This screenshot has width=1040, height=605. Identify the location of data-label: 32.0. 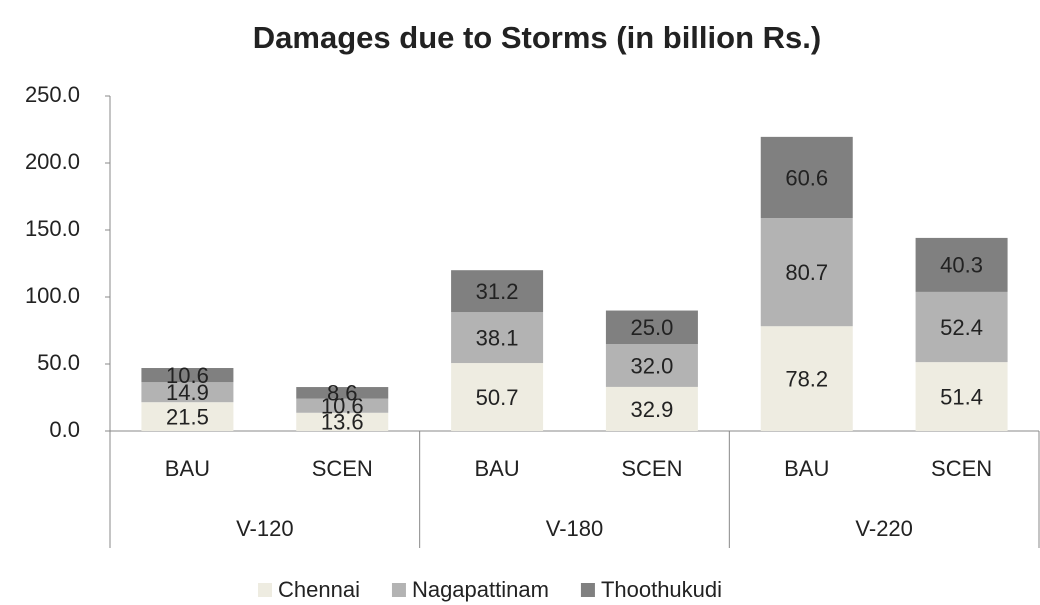
(652, 365).